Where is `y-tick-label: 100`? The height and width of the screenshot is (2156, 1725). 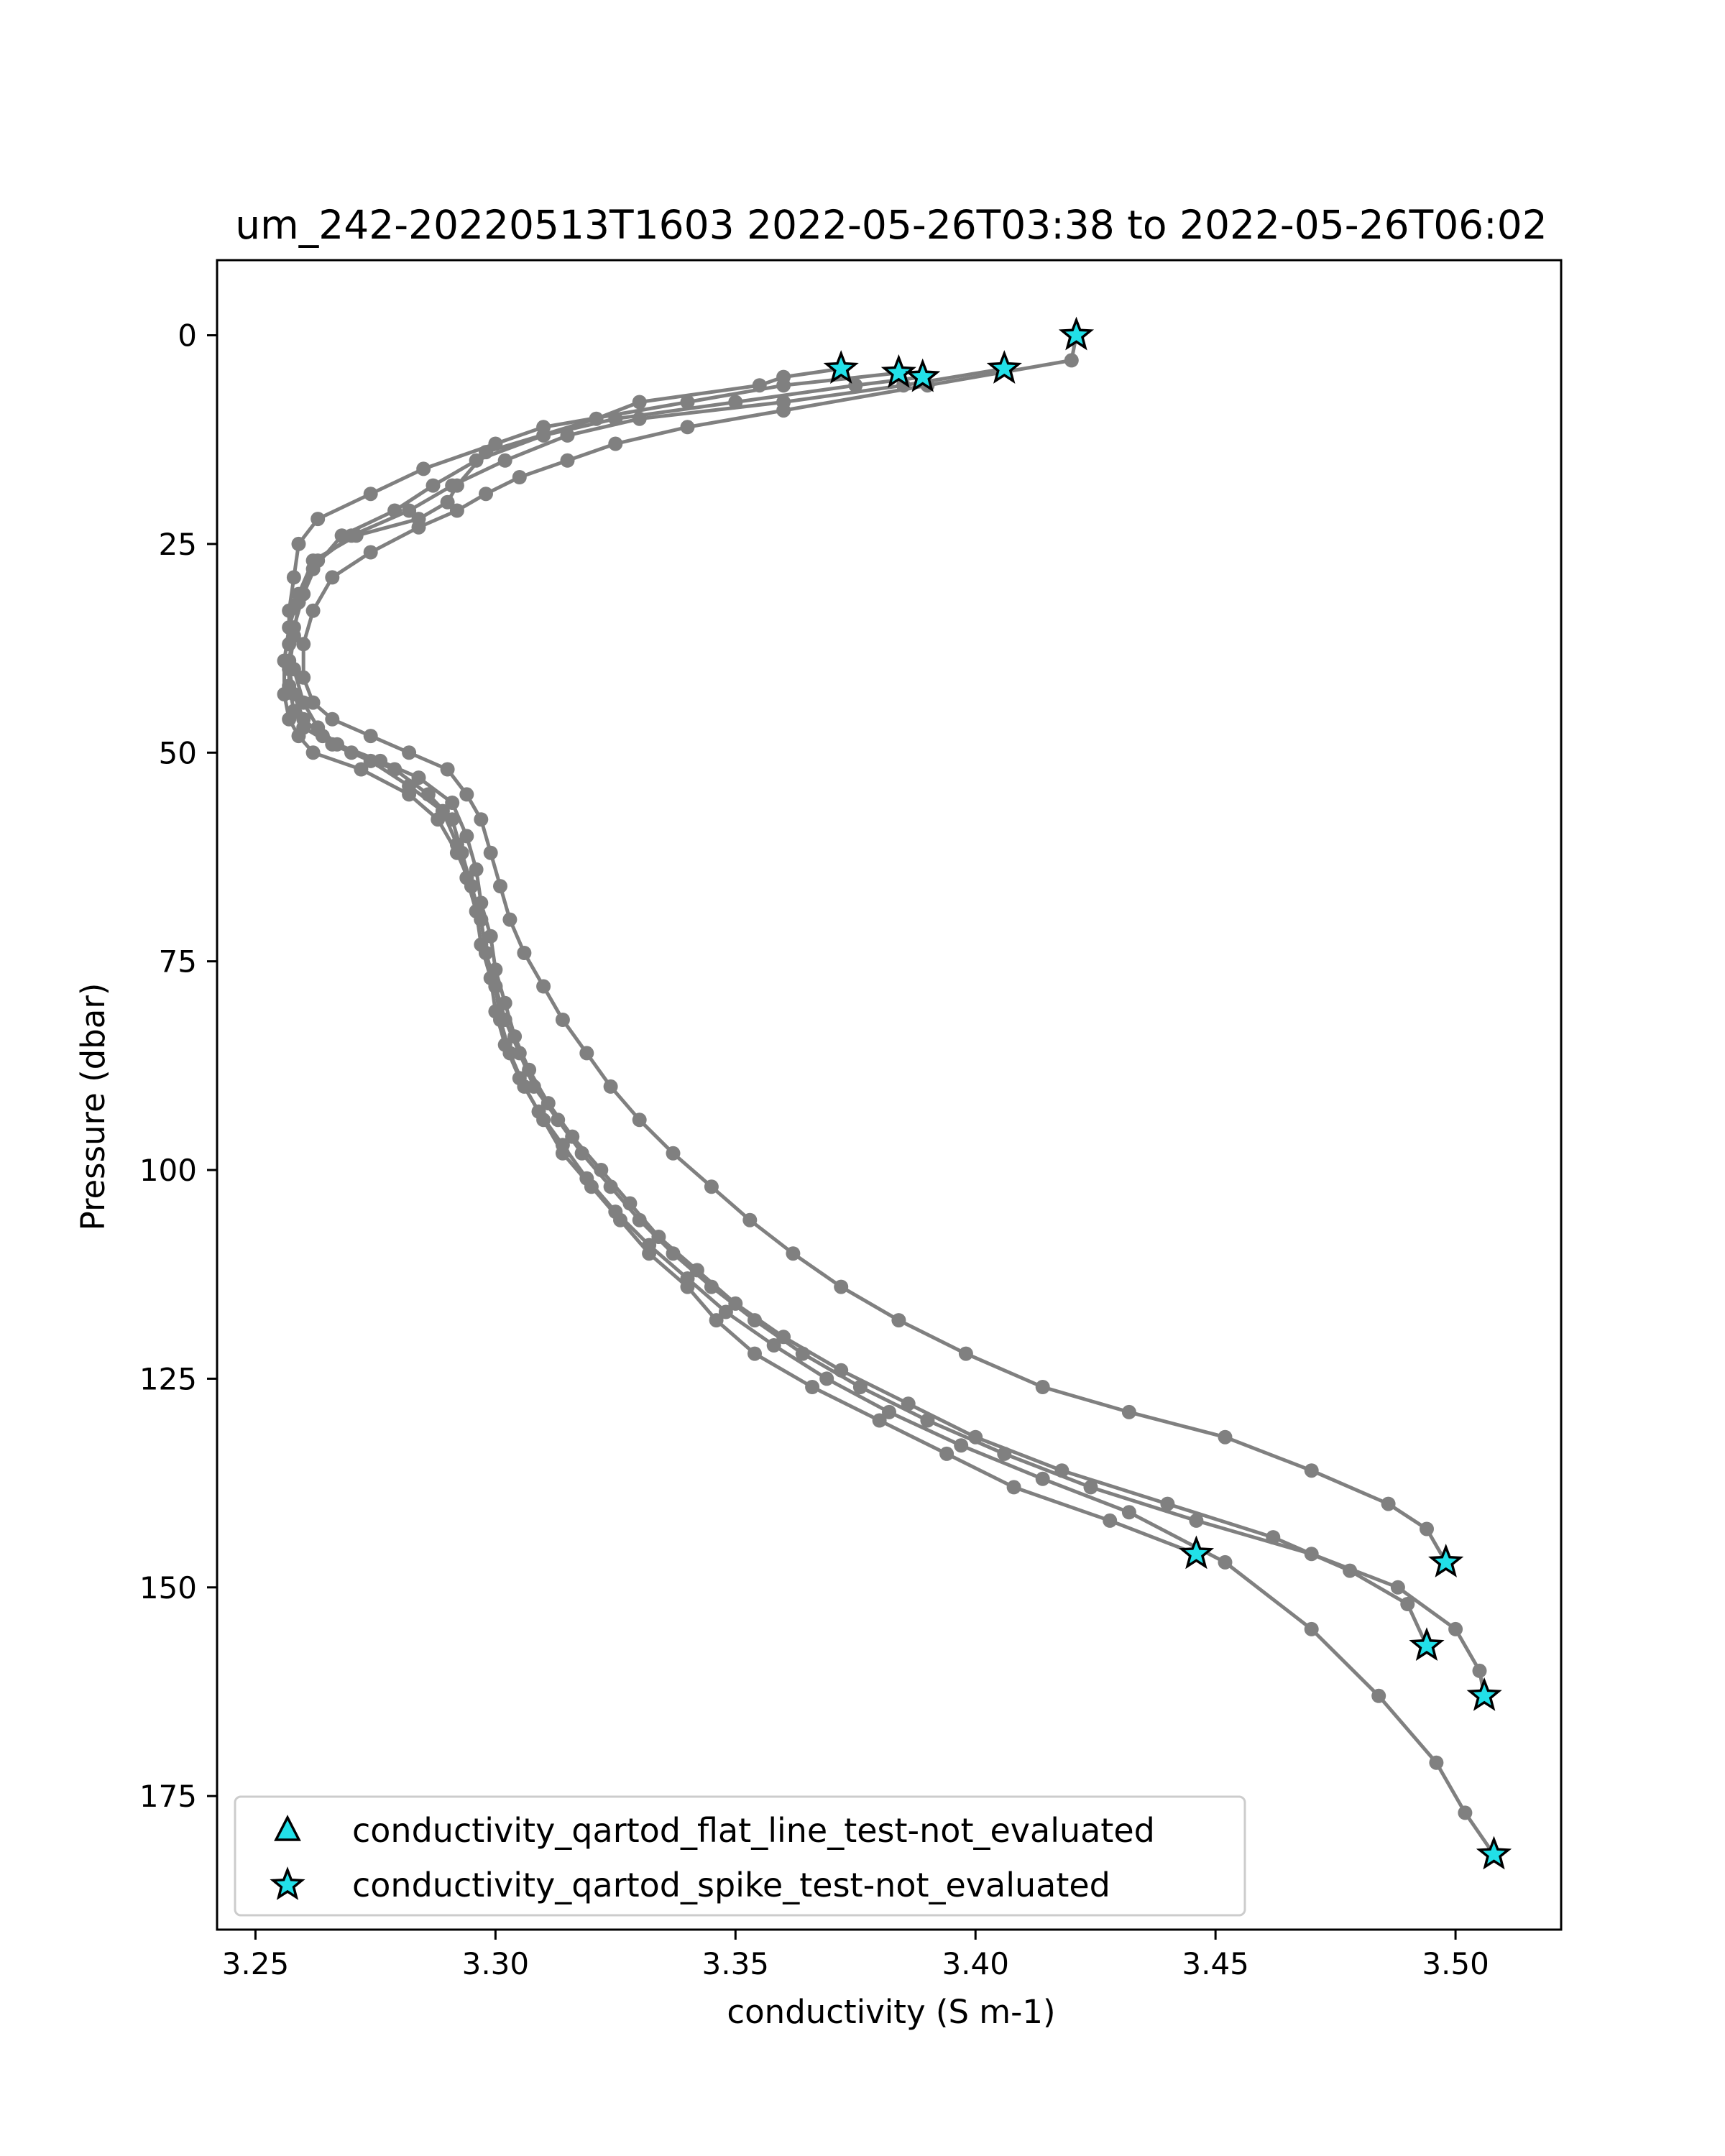 y-tick-label: 100 is located at coordinates (168, 1170).